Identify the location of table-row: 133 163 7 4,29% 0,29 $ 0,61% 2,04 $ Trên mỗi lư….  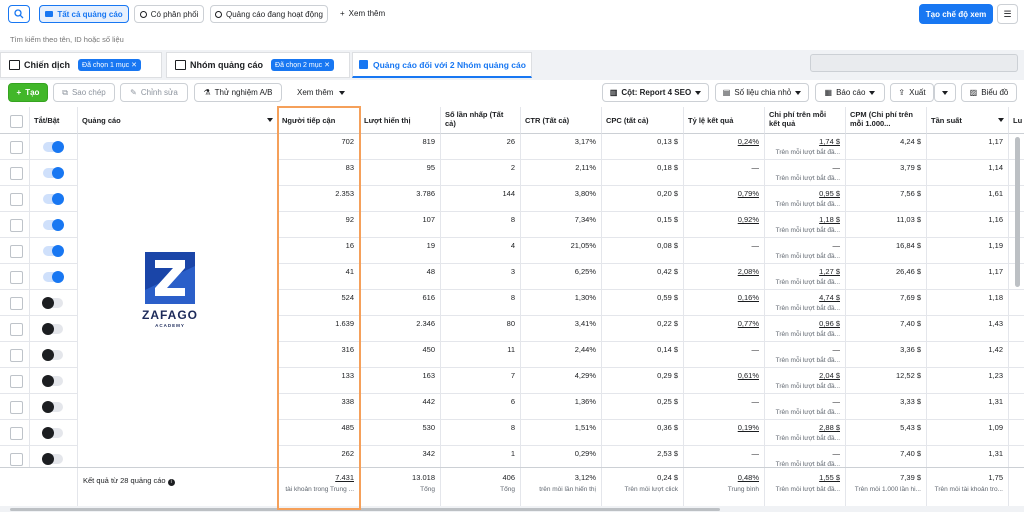
(512, 381).